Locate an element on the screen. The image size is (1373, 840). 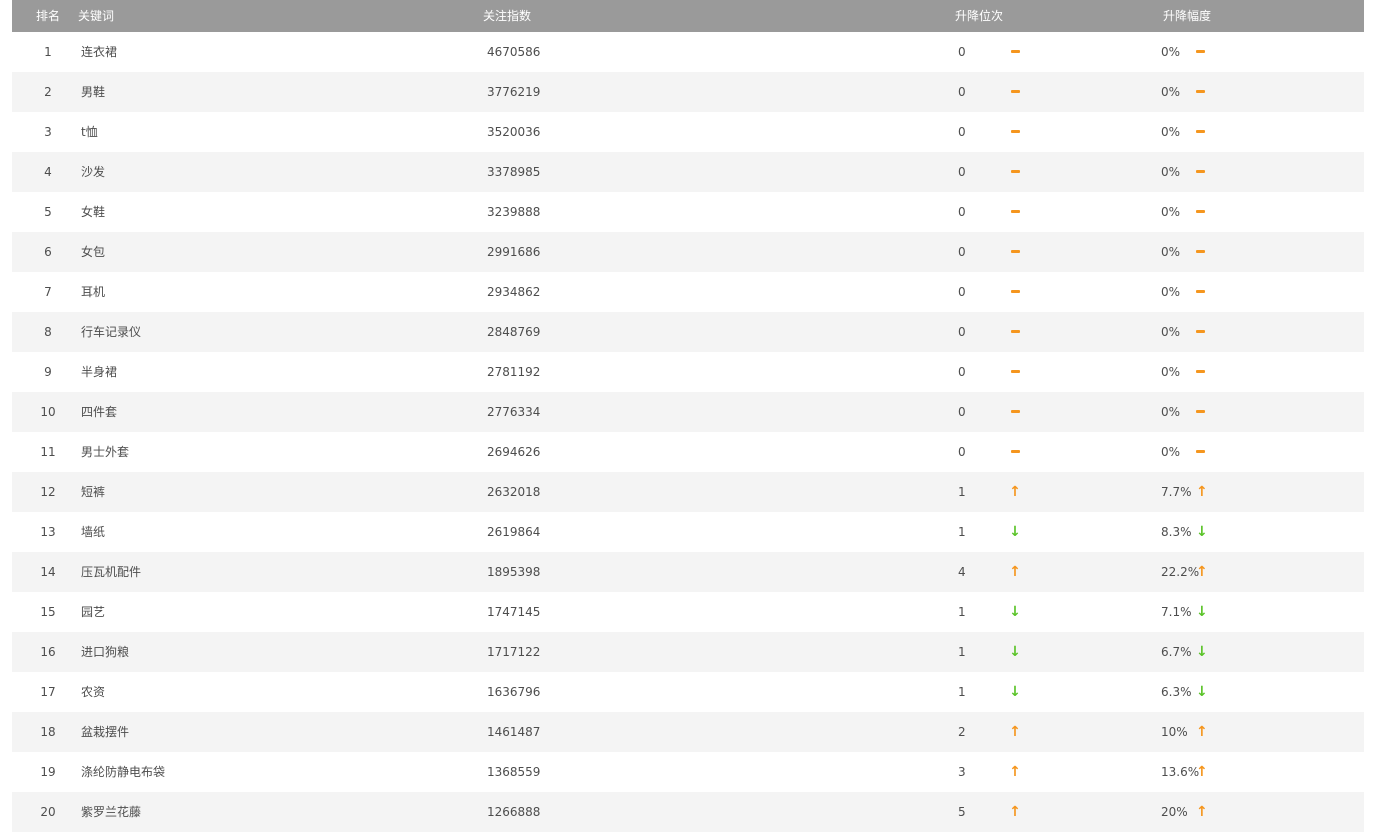
table-row: 15 园艺 1747145 1 ↓ 7.1% ↓ is located at coordinates (688, 612).